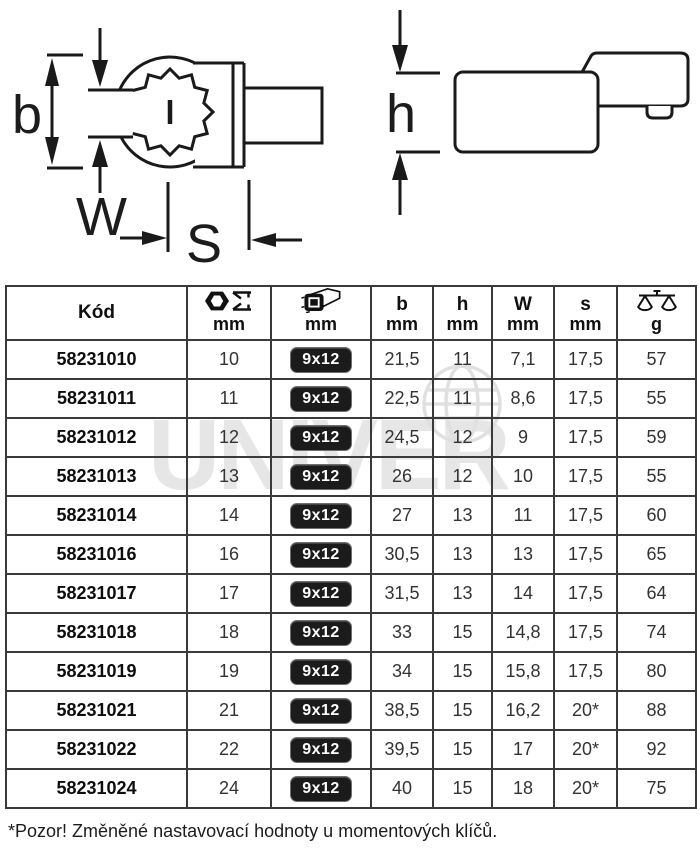 This screenshot has height=858, width=700. What do you see at coordinates (96, 313) in the screenshot?
I see `column-header-code: Kód` at bounding box center [96, 313].